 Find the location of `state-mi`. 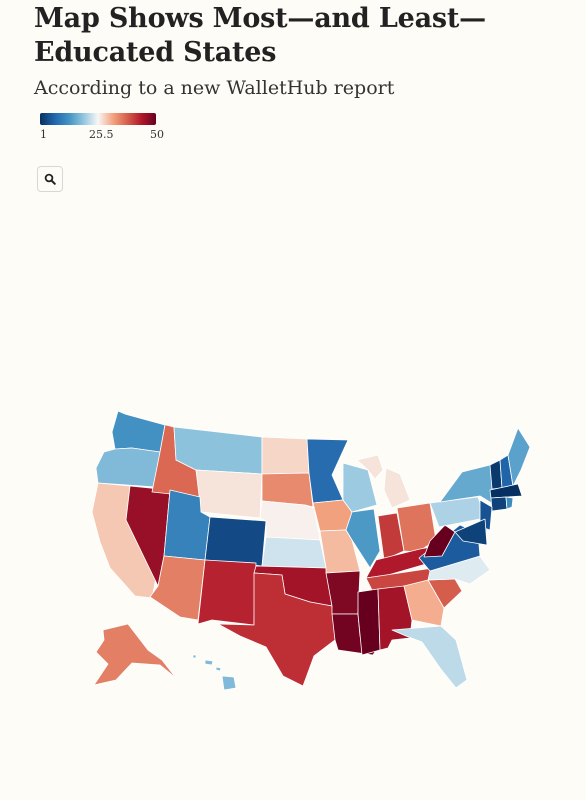

state-mi is located at coordinates (383, 481).